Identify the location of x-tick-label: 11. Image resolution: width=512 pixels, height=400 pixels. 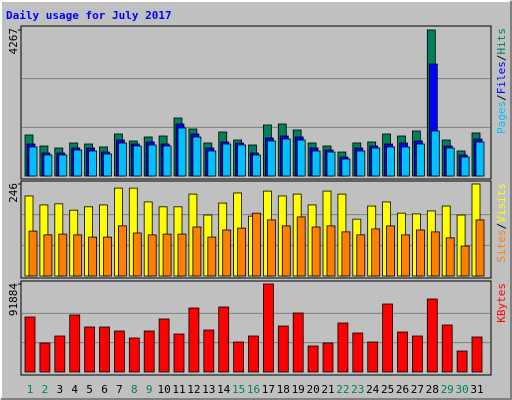
(178, 389).